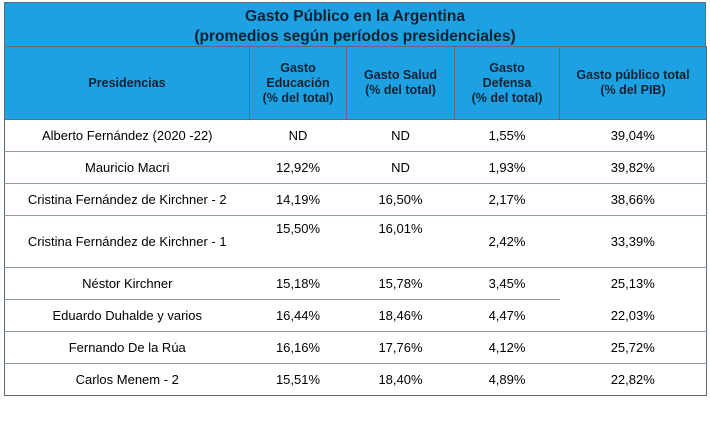  What do you see at coordinates (298, 315) in the screenshot?
I see `cell-educacion: 16,44%` at bounding box center [298, 315].